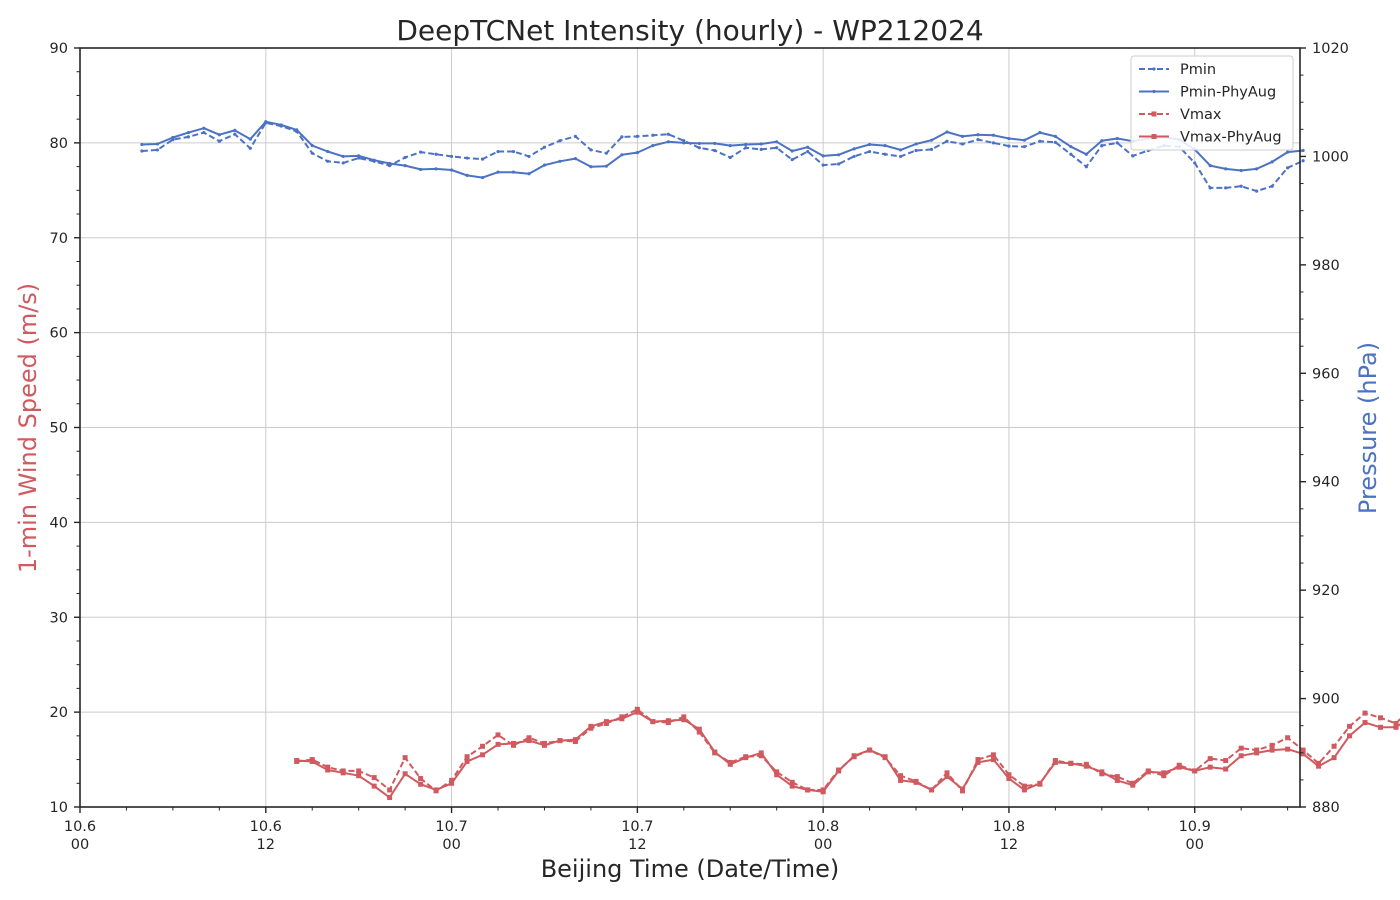 This screenshot has height=900, width=1400. What do you see at coordinates (1212, 103) in the screenshot?
I see `legend: Pmin Pmin-PhyAug Vmax Vmax-PhyAug` at bounding box center [1212, 103].